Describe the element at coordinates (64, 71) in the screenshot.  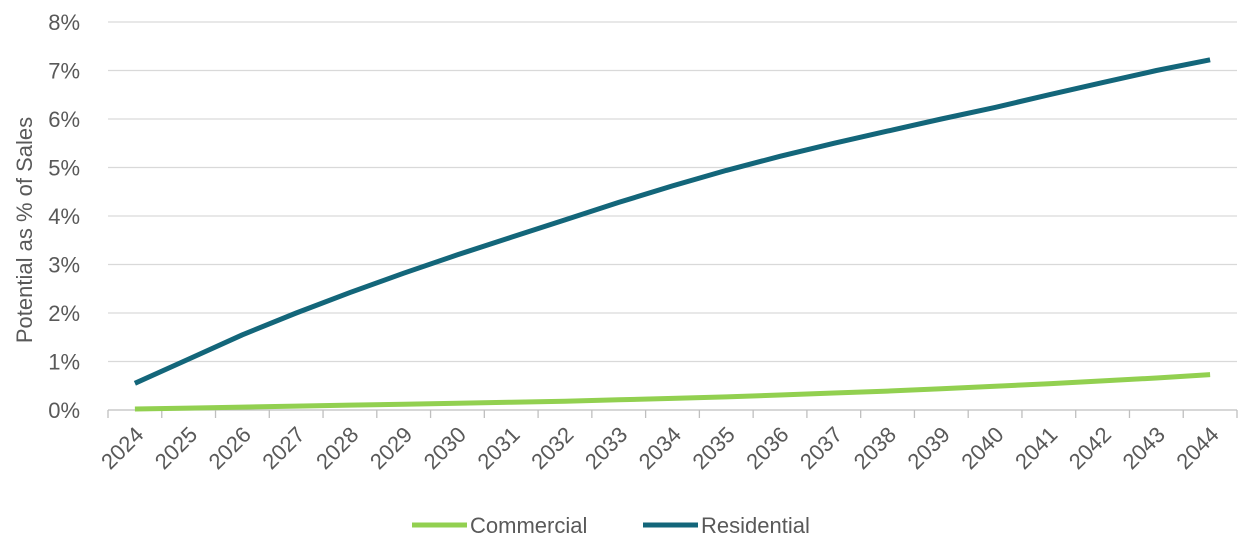
I see `y-tick-label: 7%` at that location.